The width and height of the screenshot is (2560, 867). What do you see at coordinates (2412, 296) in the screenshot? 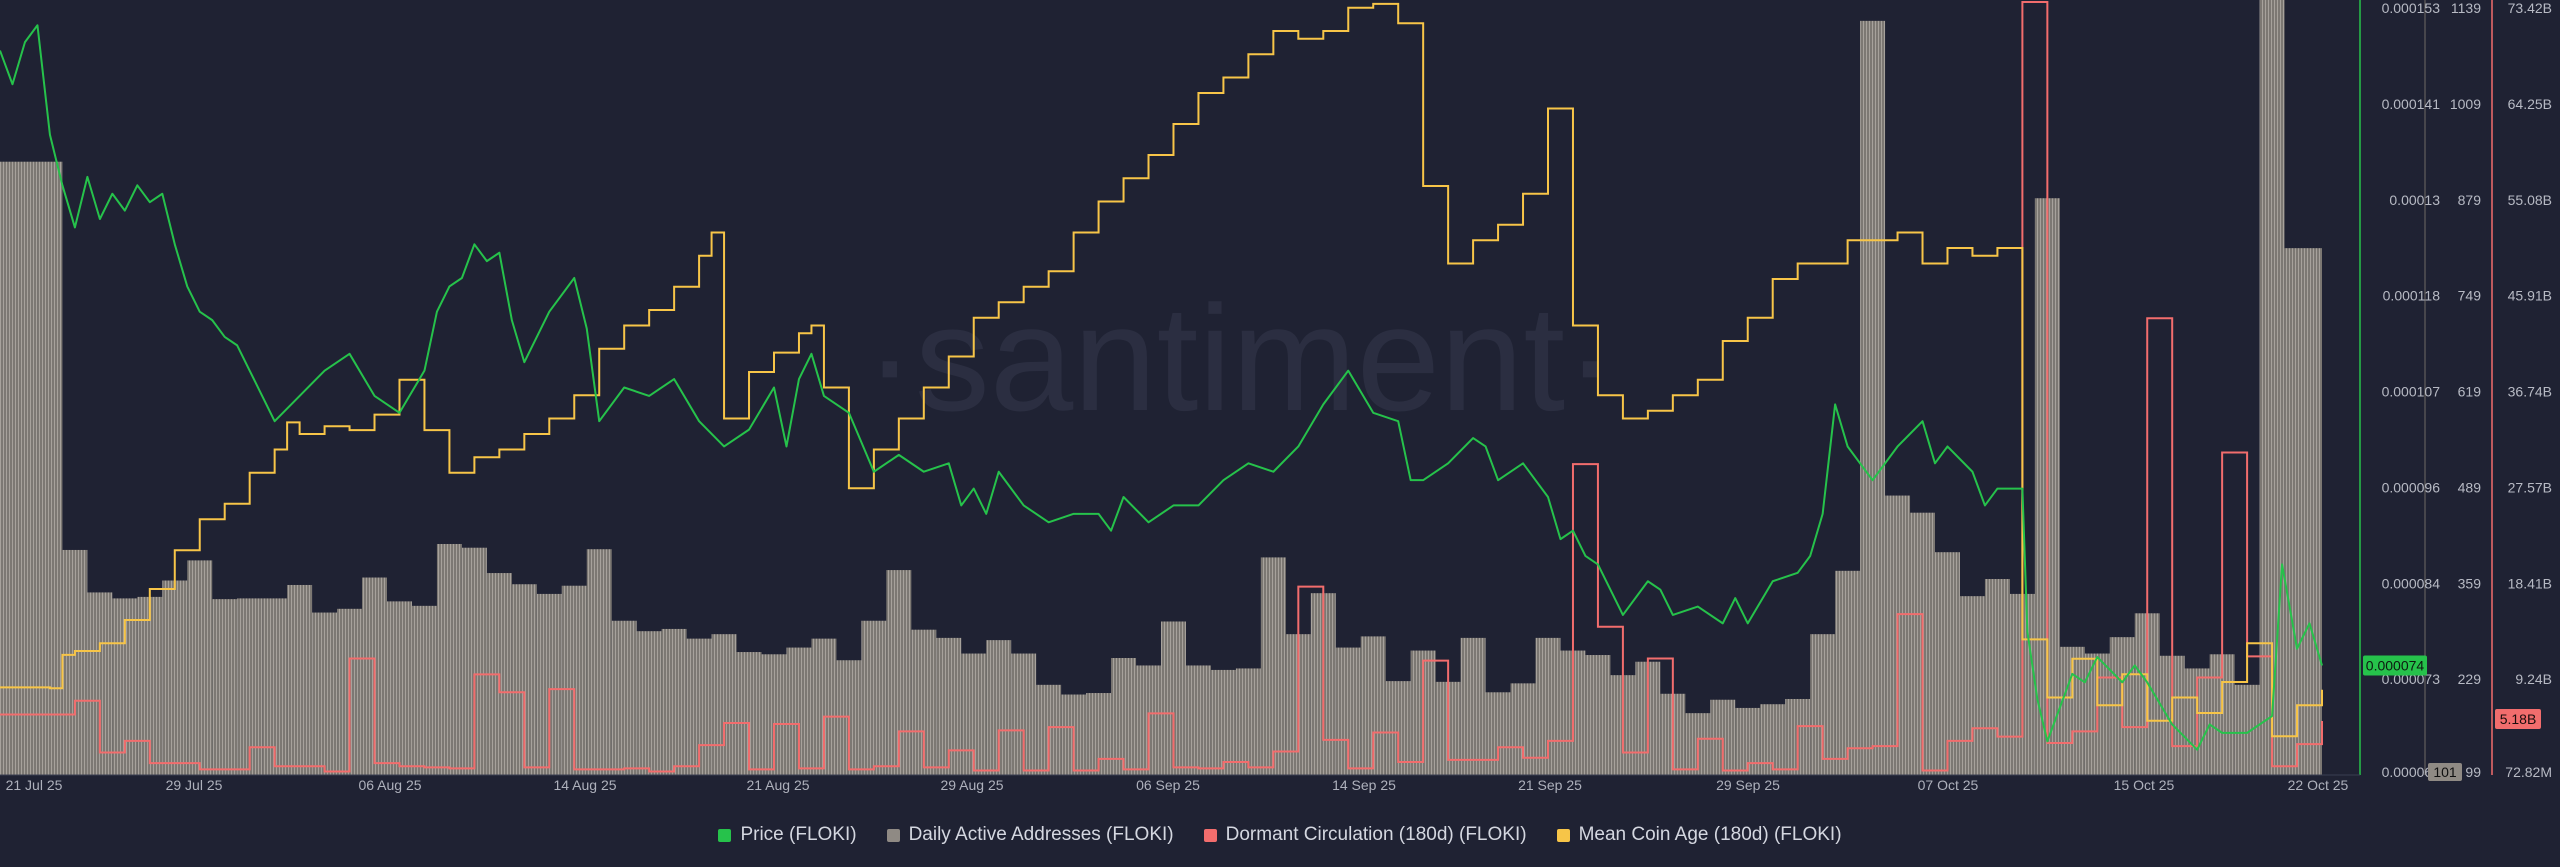
I see `price-tick-label: 0.000118` at bounding box center [2412, 296].